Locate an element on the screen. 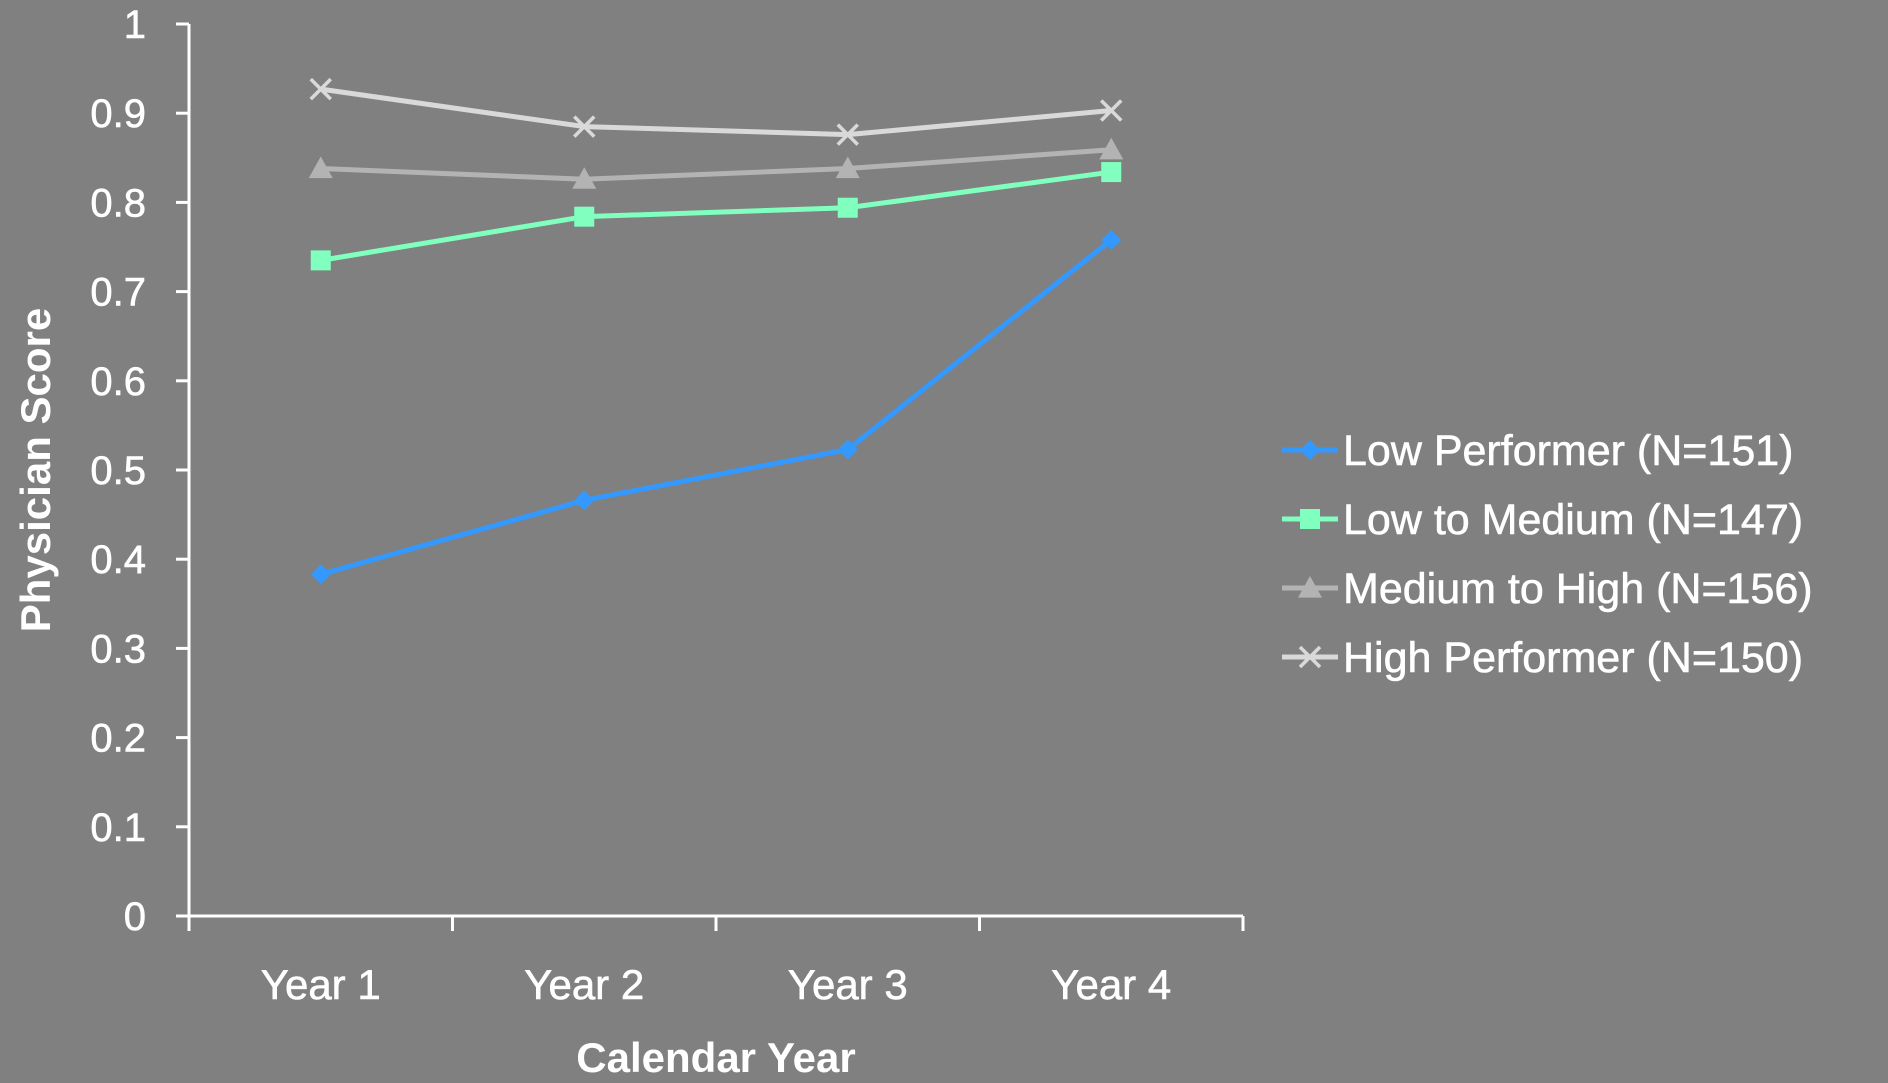  y-axis-title: Physician Score is located at coordinates (35, 470).